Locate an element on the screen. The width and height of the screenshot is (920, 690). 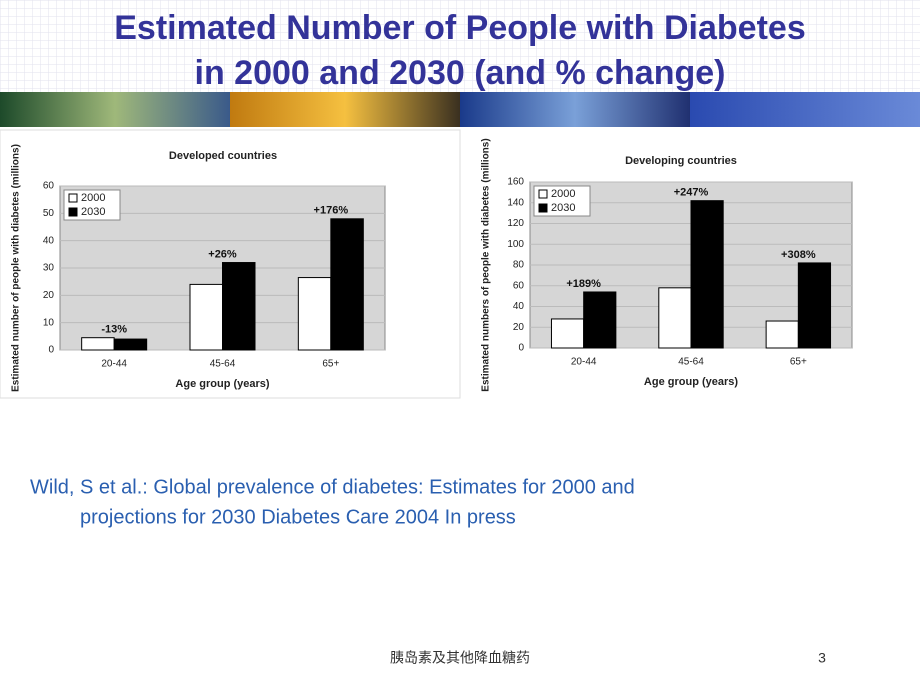
chart-title: Developing countries is located at coordinates (681, 161).